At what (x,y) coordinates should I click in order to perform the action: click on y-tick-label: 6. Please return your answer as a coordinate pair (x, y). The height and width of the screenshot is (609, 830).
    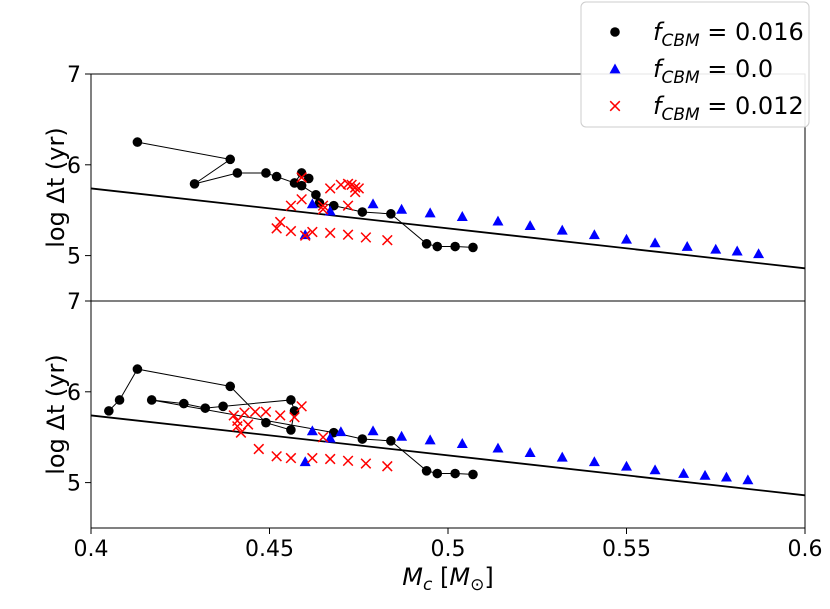
    Looking at the image, I should click on (74, 393).